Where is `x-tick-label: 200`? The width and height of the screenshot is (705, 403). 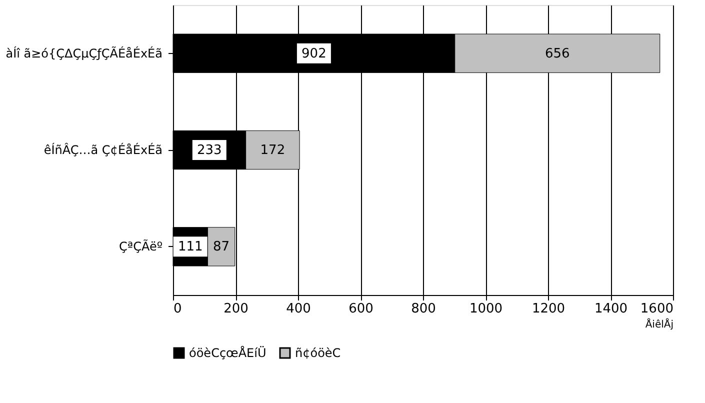
x-tick-label: 200 is located at coordinates (236, 309).